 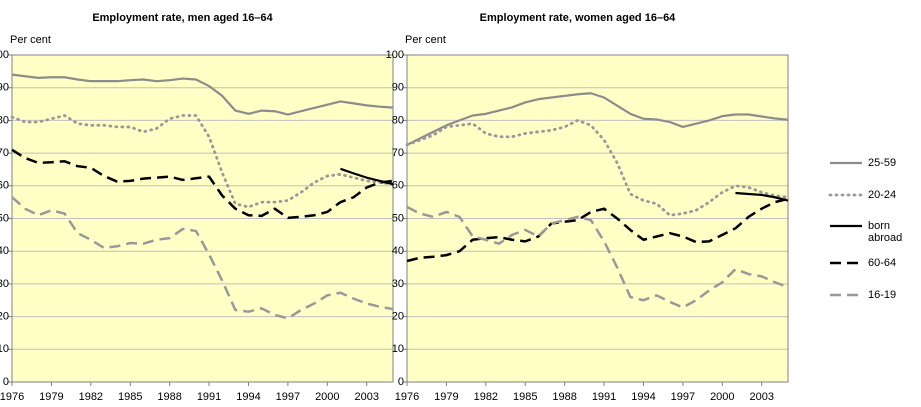 What do you see at coordinates (182, 18) in the screenshot?
I see `chart-title: Employment rate, men aged 16–64` at bounding box center [182, 18].